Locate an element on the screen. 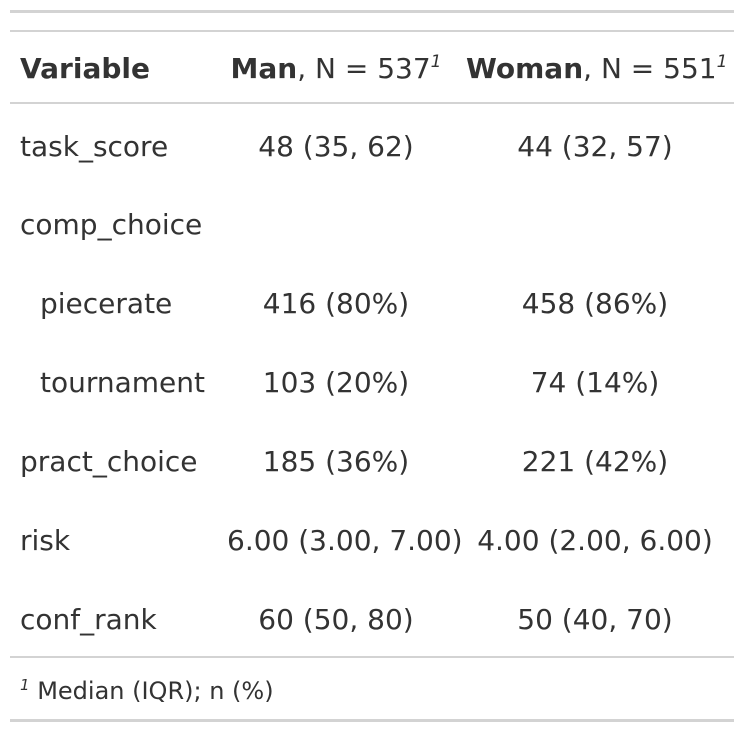  header-top-rule is located at coordinates (372, 31).